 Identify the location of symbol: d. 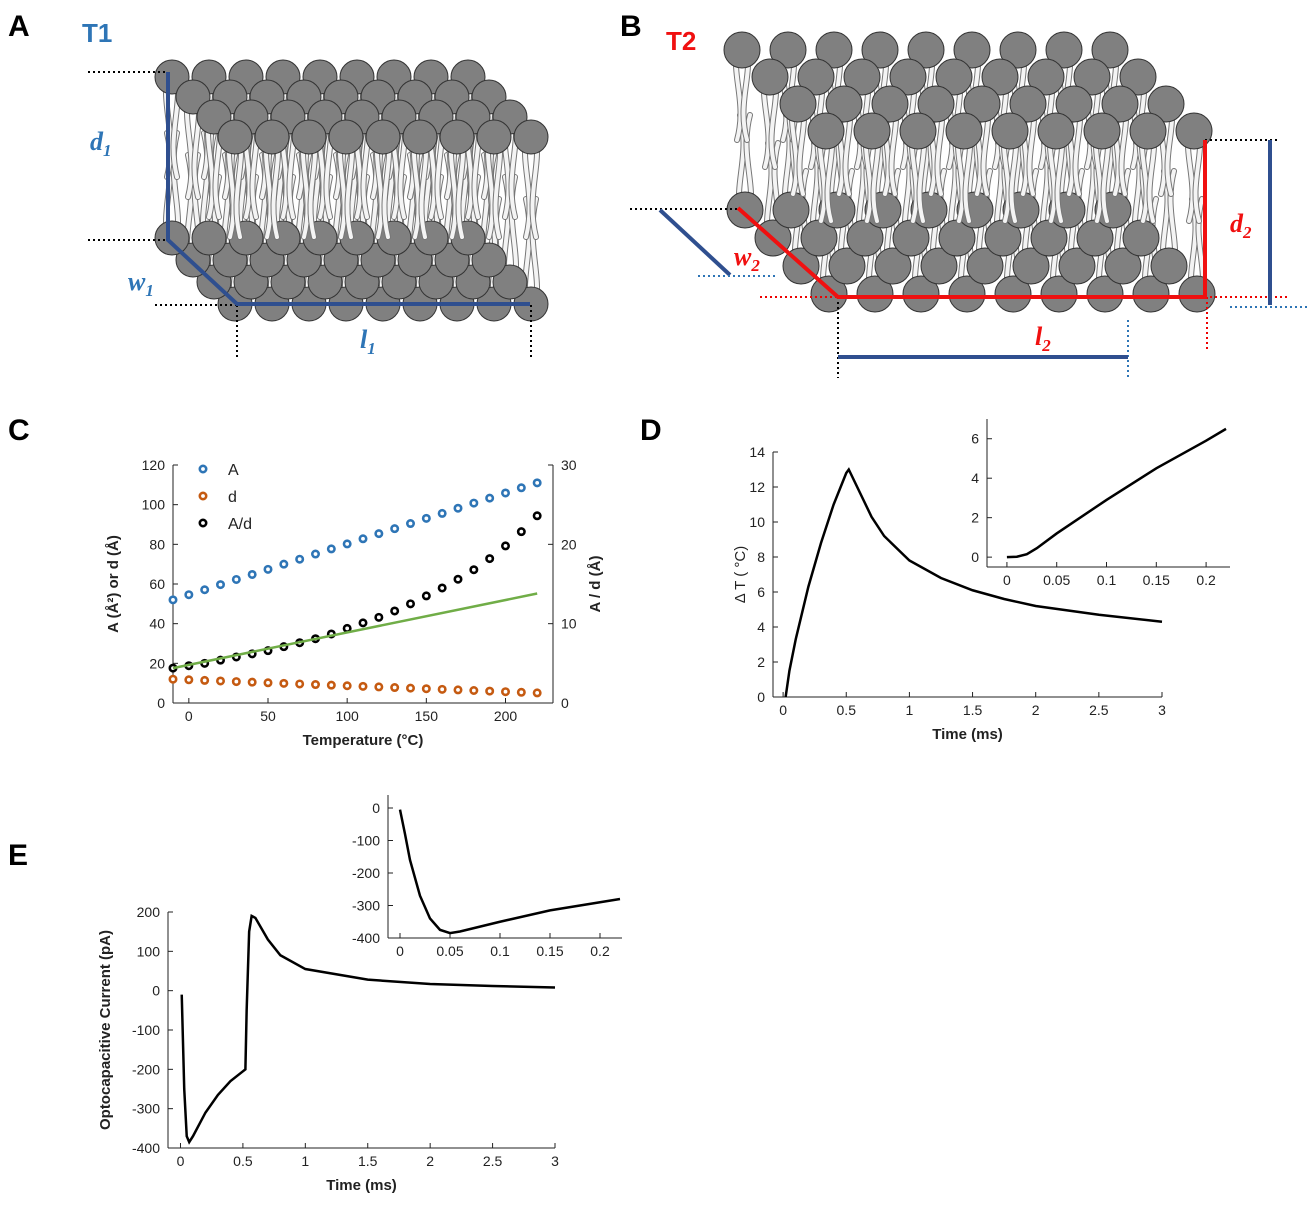
(97, 141).